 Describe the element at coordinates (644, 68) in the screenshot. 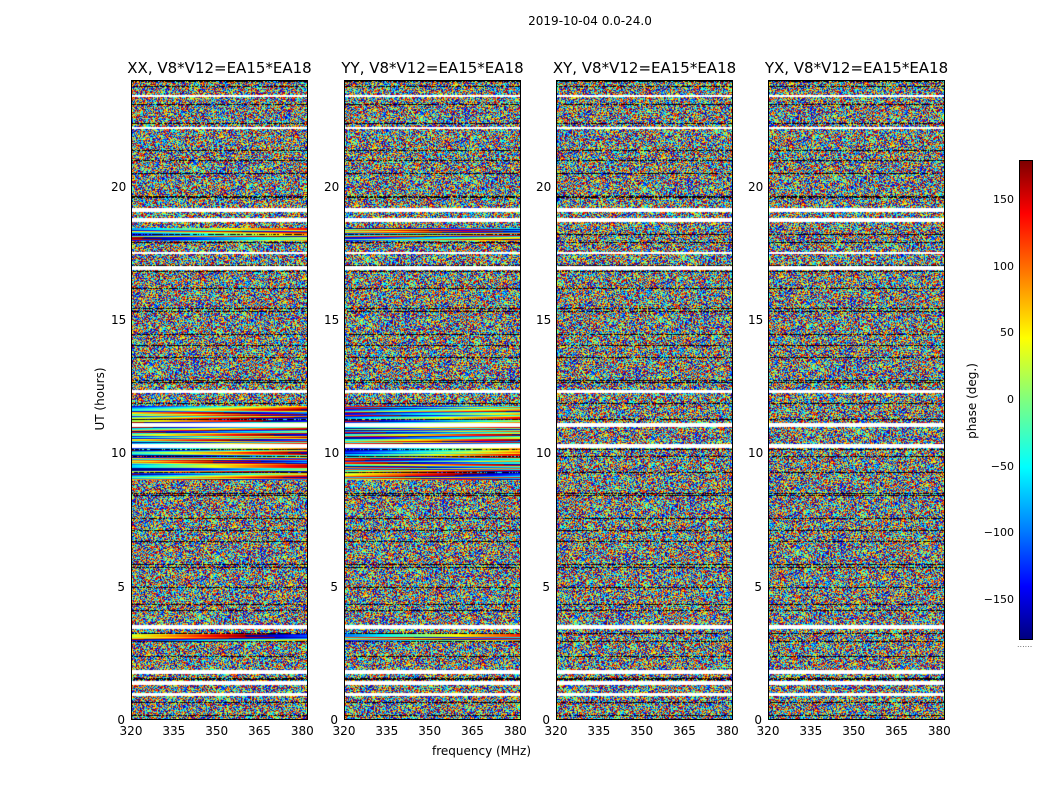

I see `panel-title-xy: XY, V8*V12=EA15*EA18` at that location.